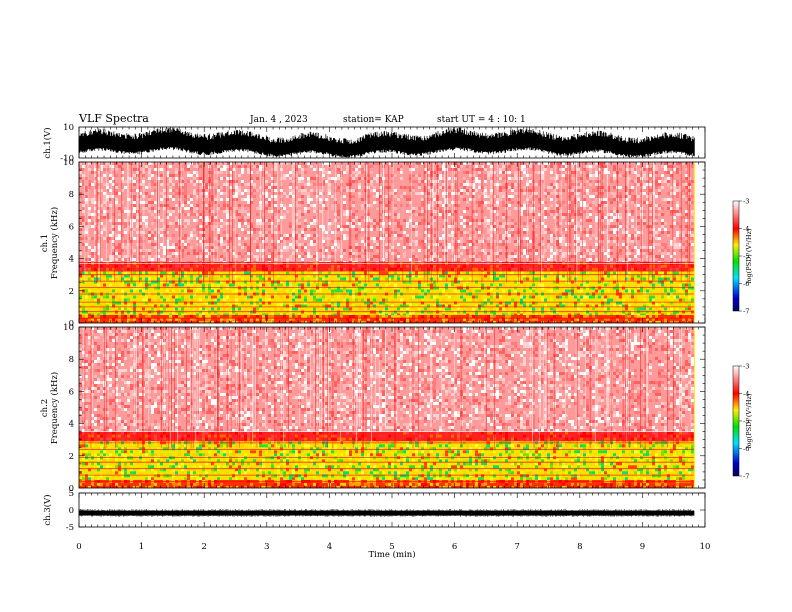 The height and width of the screenshot is (612, 792). What do you see at coordinates (373, 120) in the screenshot?
I see `station-label: station= KAP` at bounding box center [373, 120].